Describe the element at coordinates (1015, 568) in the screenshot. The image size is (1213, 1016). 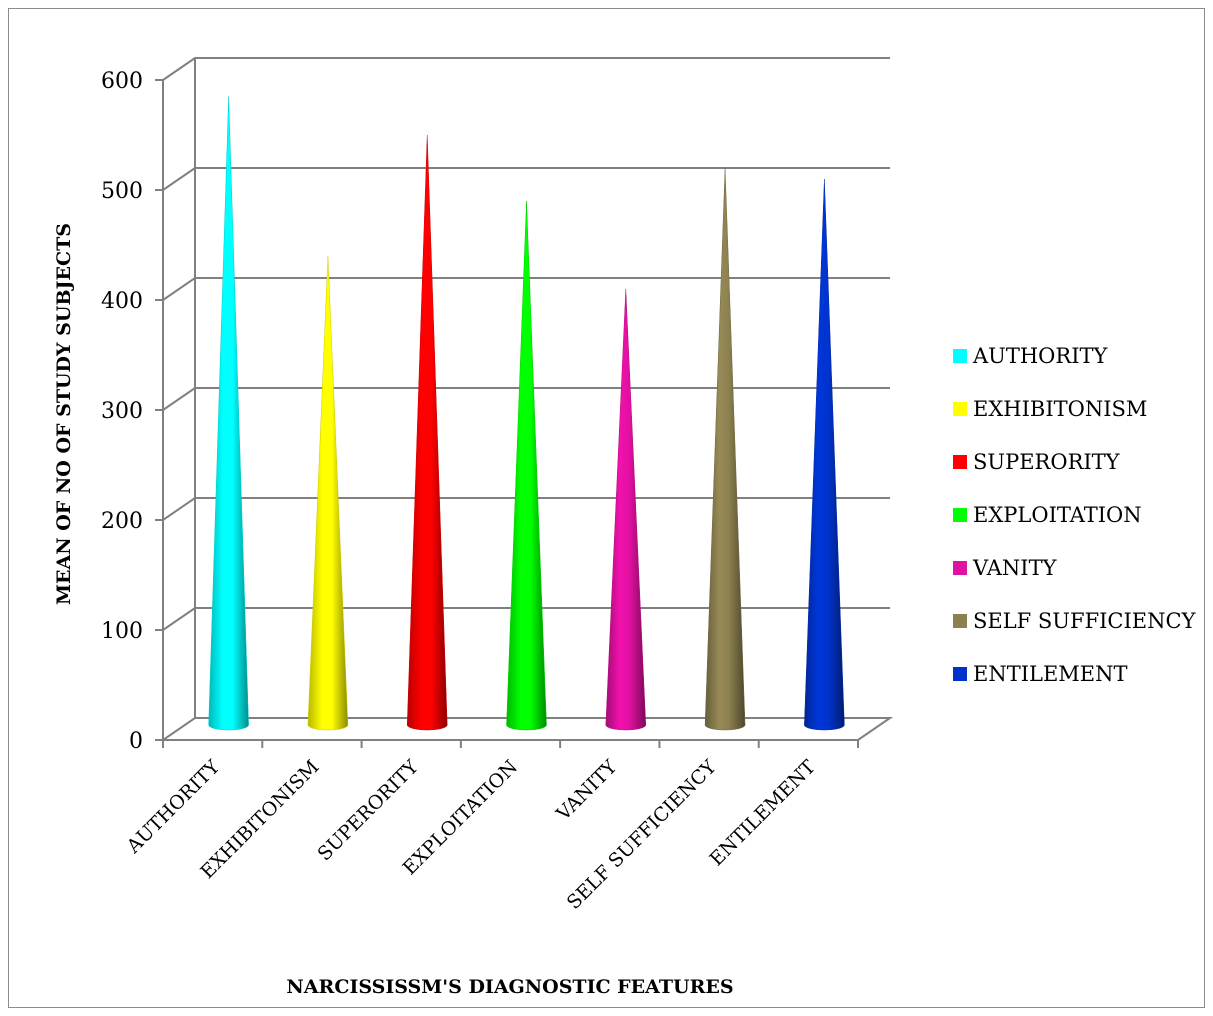
I see `legend-label: VANITY` at that location.